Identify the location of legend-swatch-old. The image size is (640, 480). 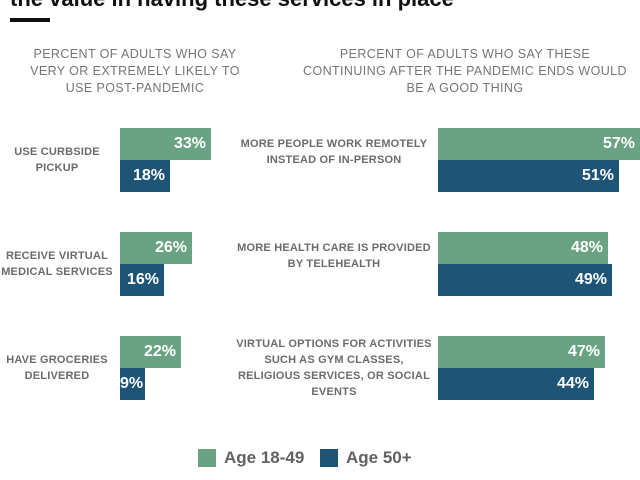
(329, 458).